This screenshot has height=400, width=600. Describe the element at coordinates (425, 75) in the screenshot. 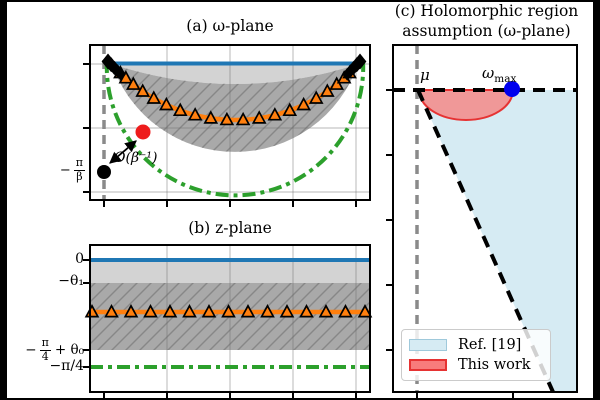

I see `mu-label: μ` at that location.